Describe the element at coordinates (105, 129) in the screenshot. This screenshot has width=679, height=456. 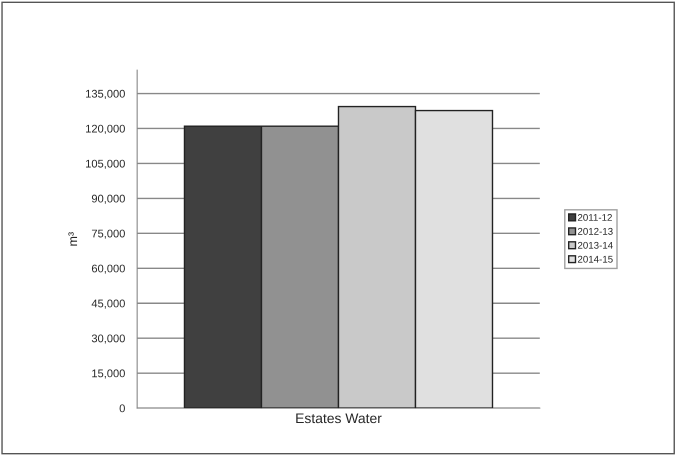
I see `y-tick-label: 120,000` at that location.